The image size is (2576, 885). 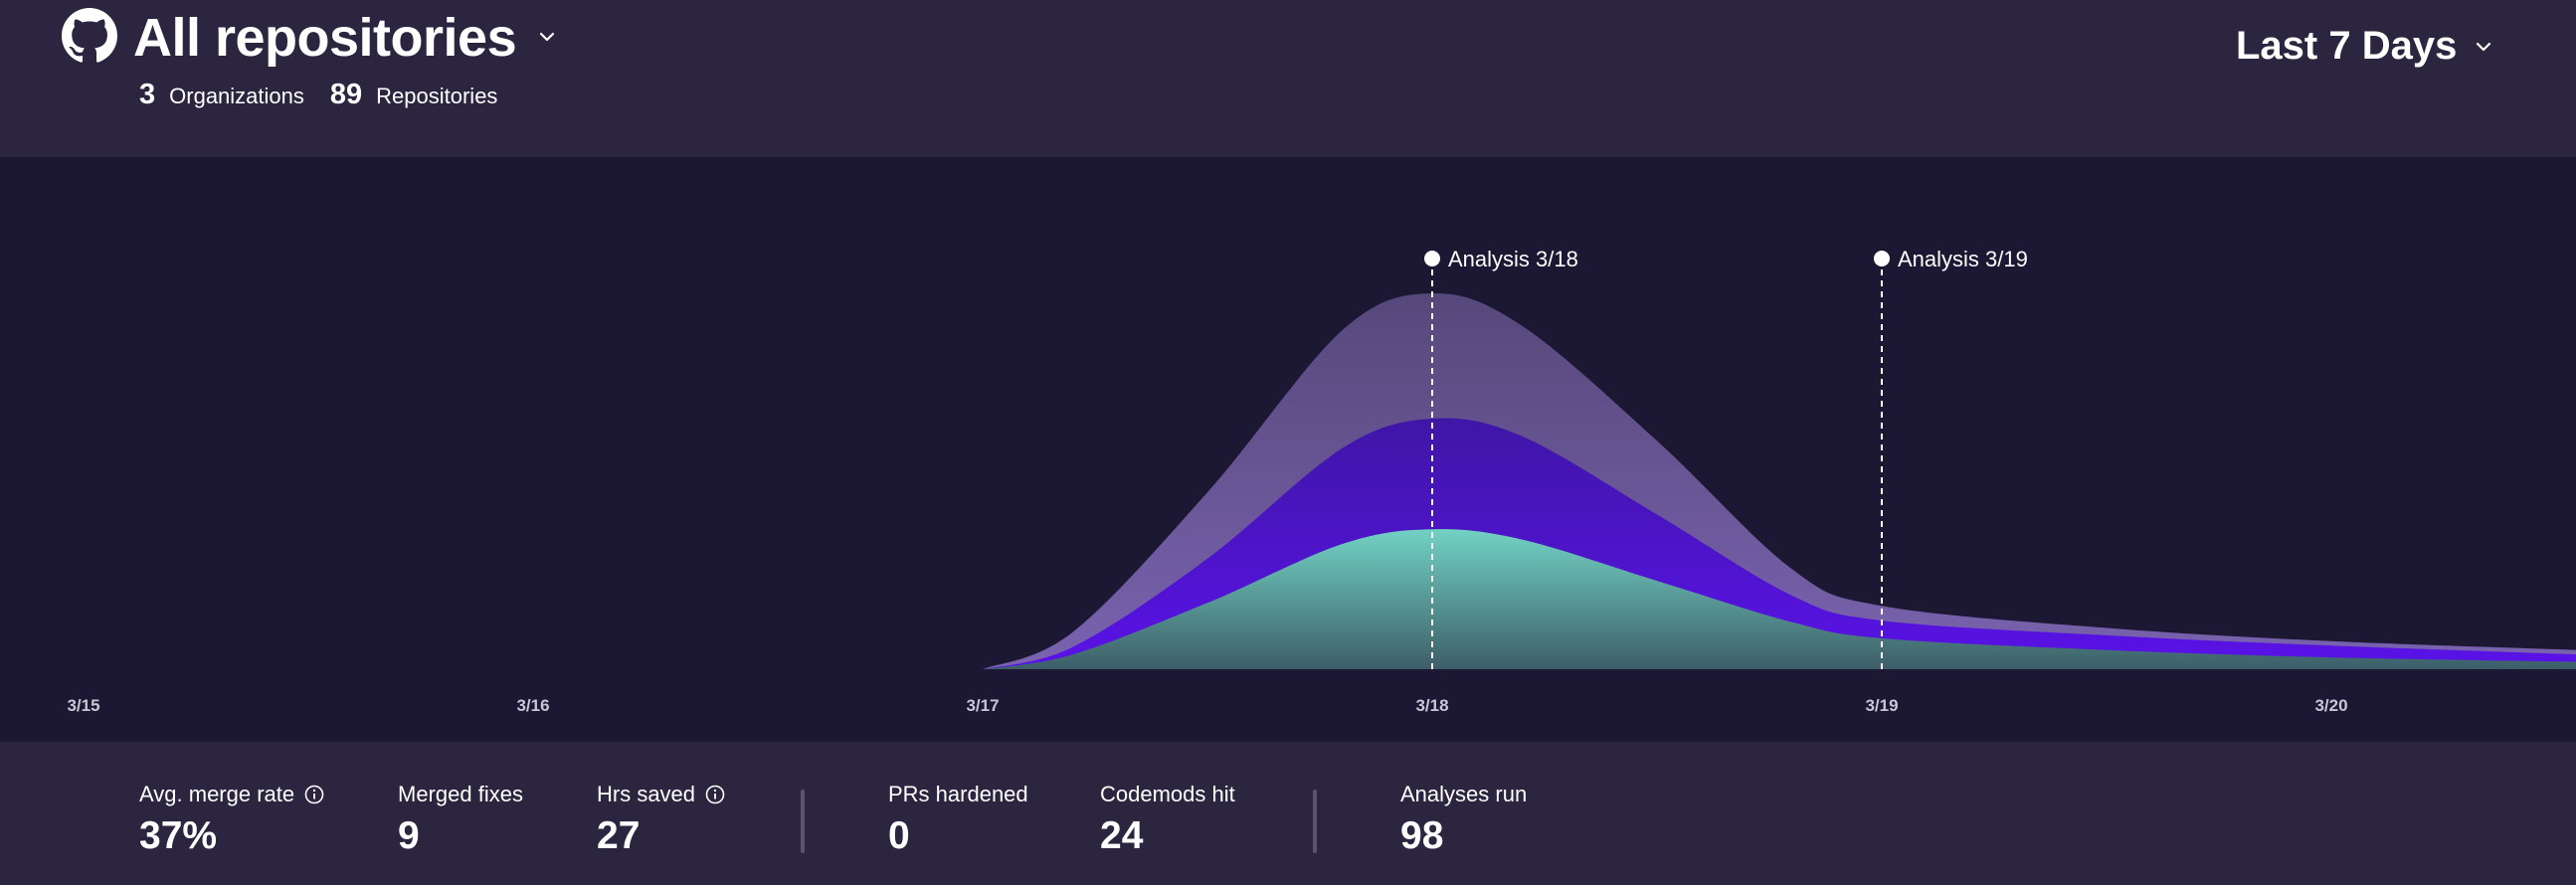 I want to click on metric-value: 24, so click(x=1122, y=835).